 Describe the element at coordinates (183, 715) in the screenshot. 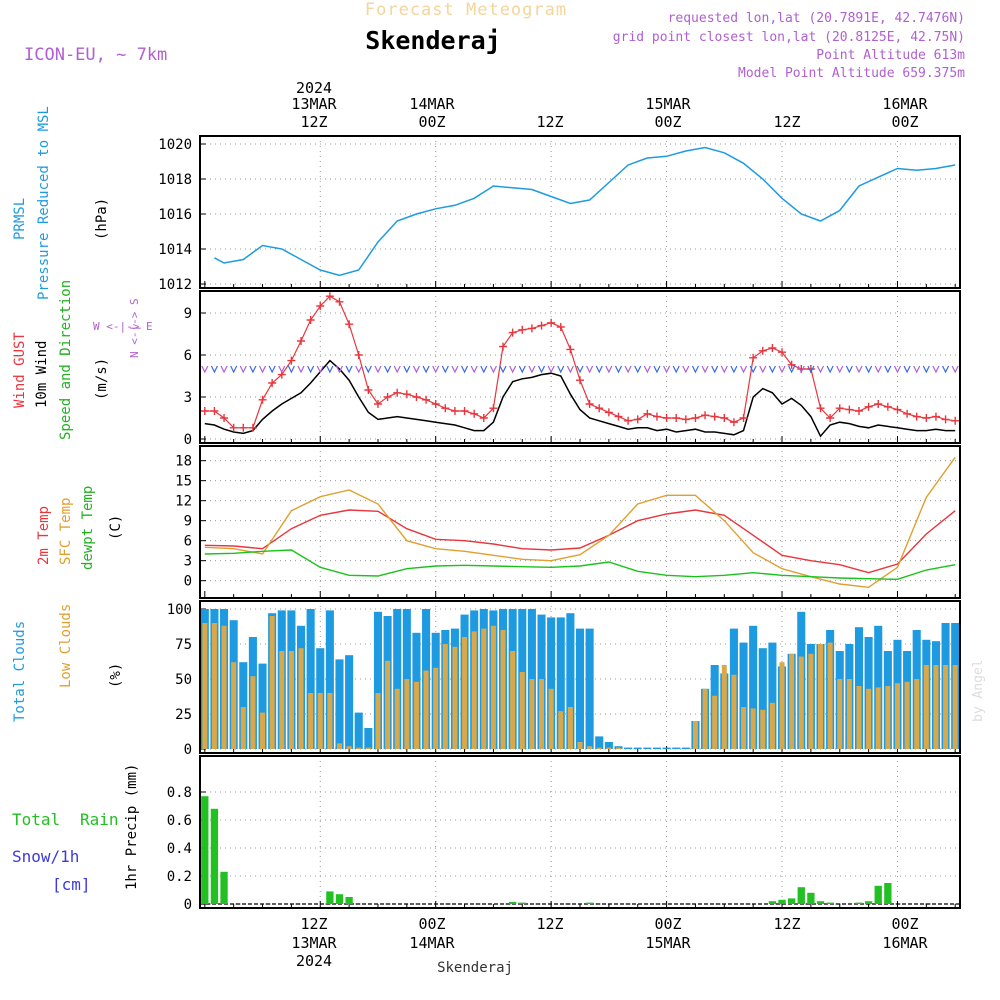

I see `y-tick-label: 25` at that location.